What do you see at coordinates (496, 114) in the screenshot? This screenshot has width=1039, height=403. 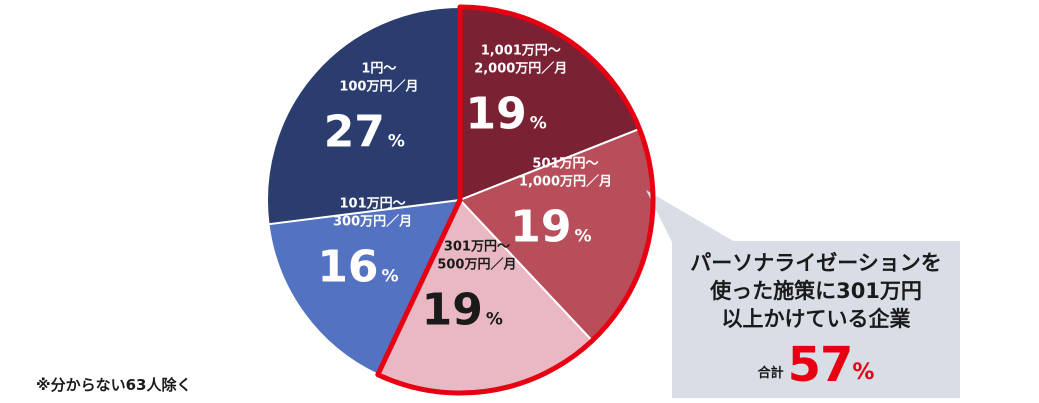 I see `slice-value-0: 19` at bounding box center [496, 114].